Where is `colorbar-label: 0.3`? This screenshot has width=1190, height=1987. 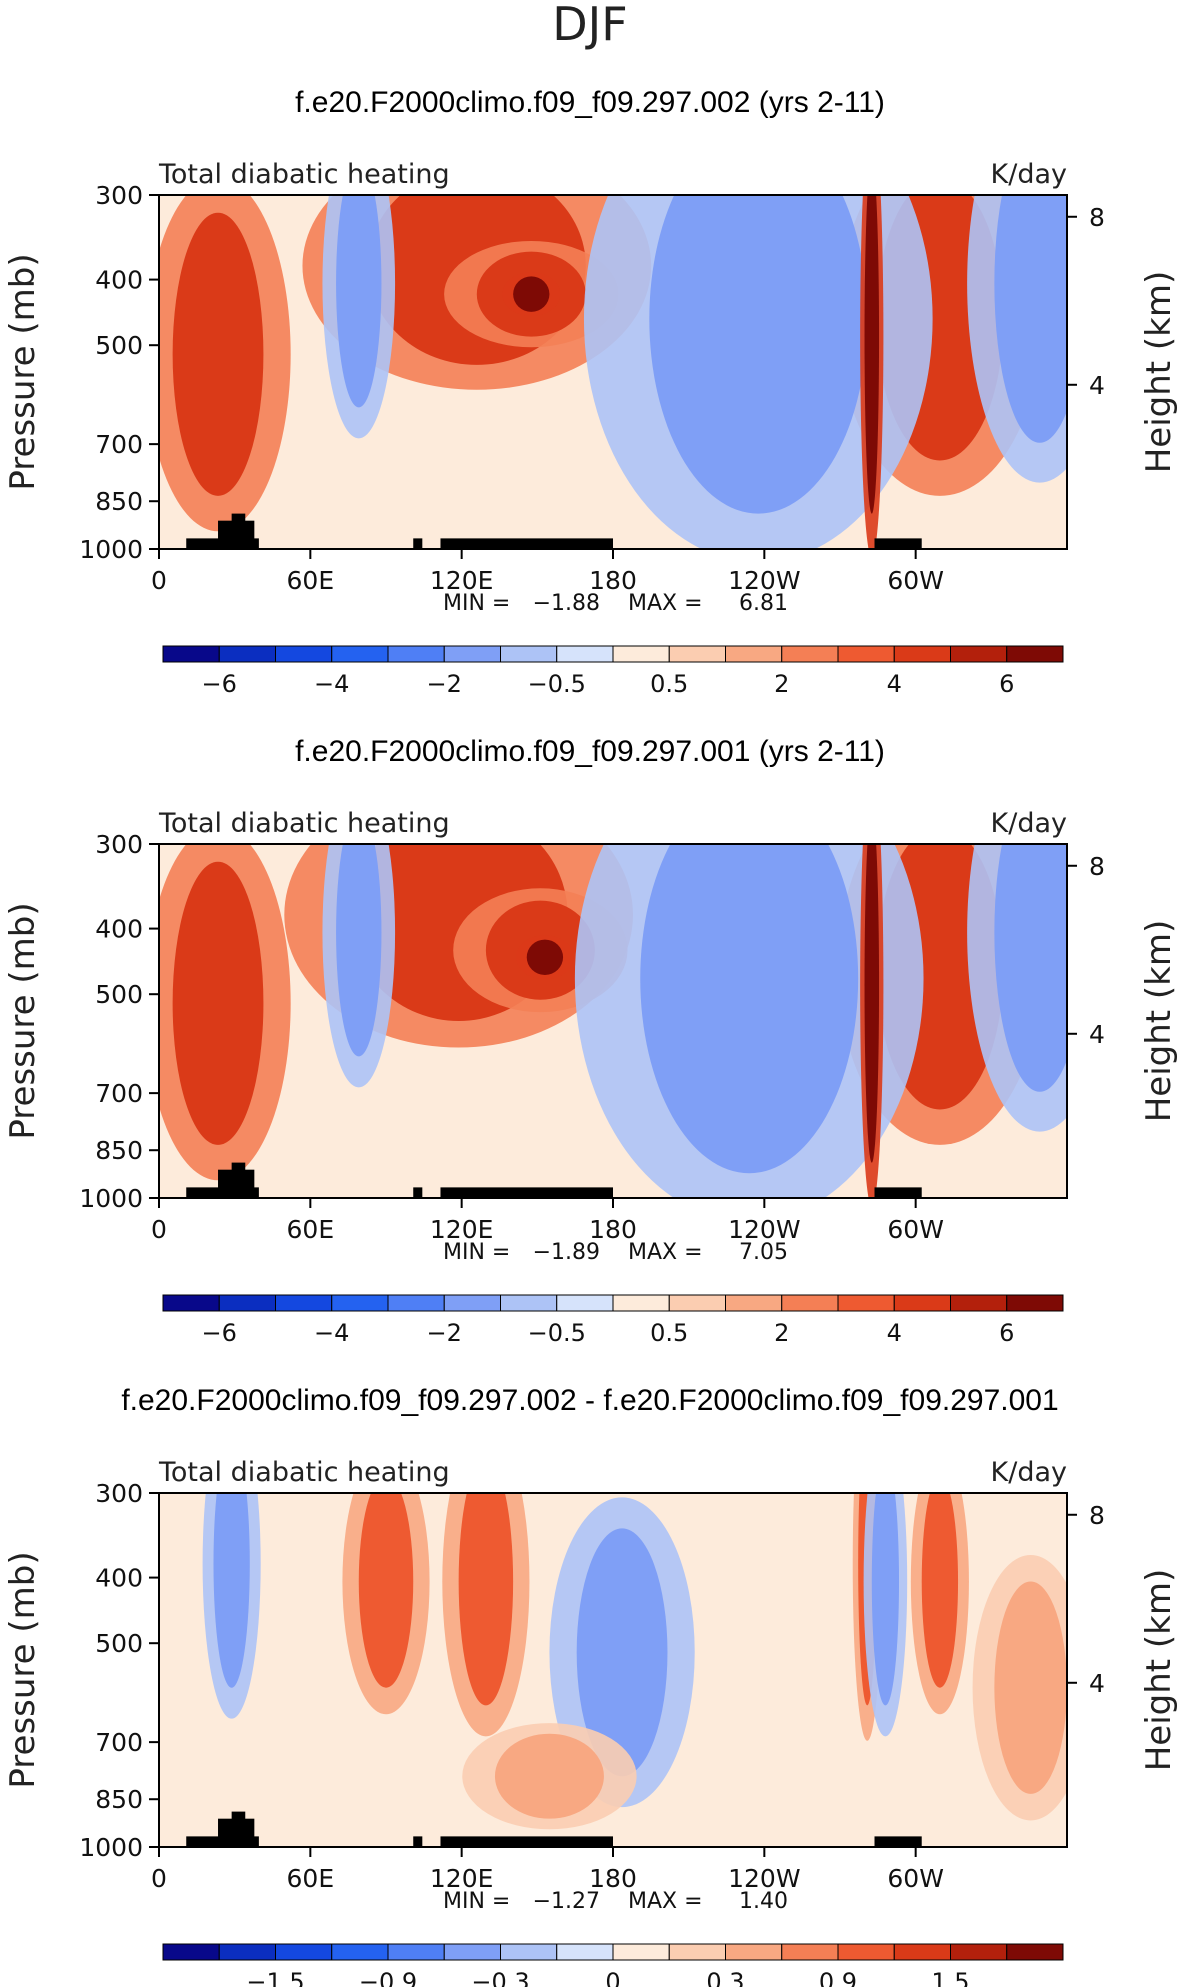 colorbar-label: 0.3 is located at coordinates (725, 1977).